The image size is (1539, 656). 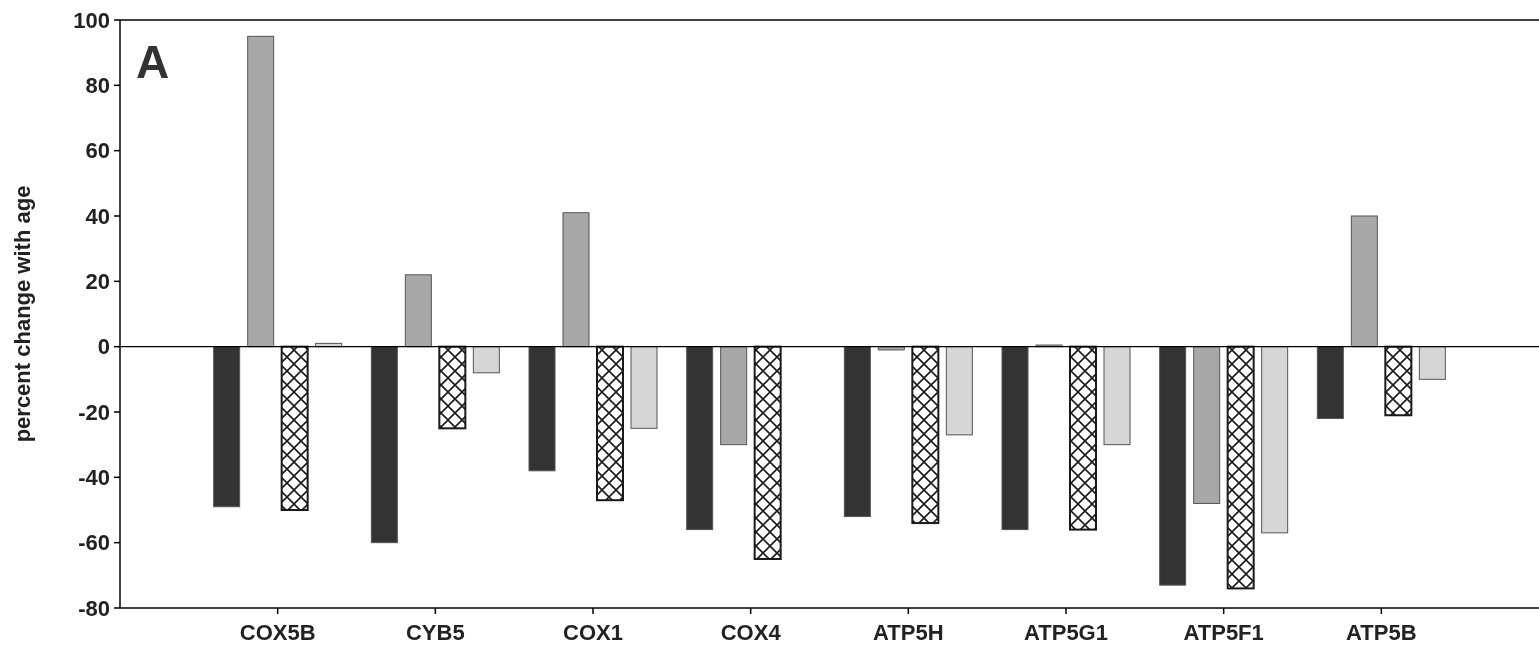 I want to click on y-tick-label: -60, so click(x=94, y=543).